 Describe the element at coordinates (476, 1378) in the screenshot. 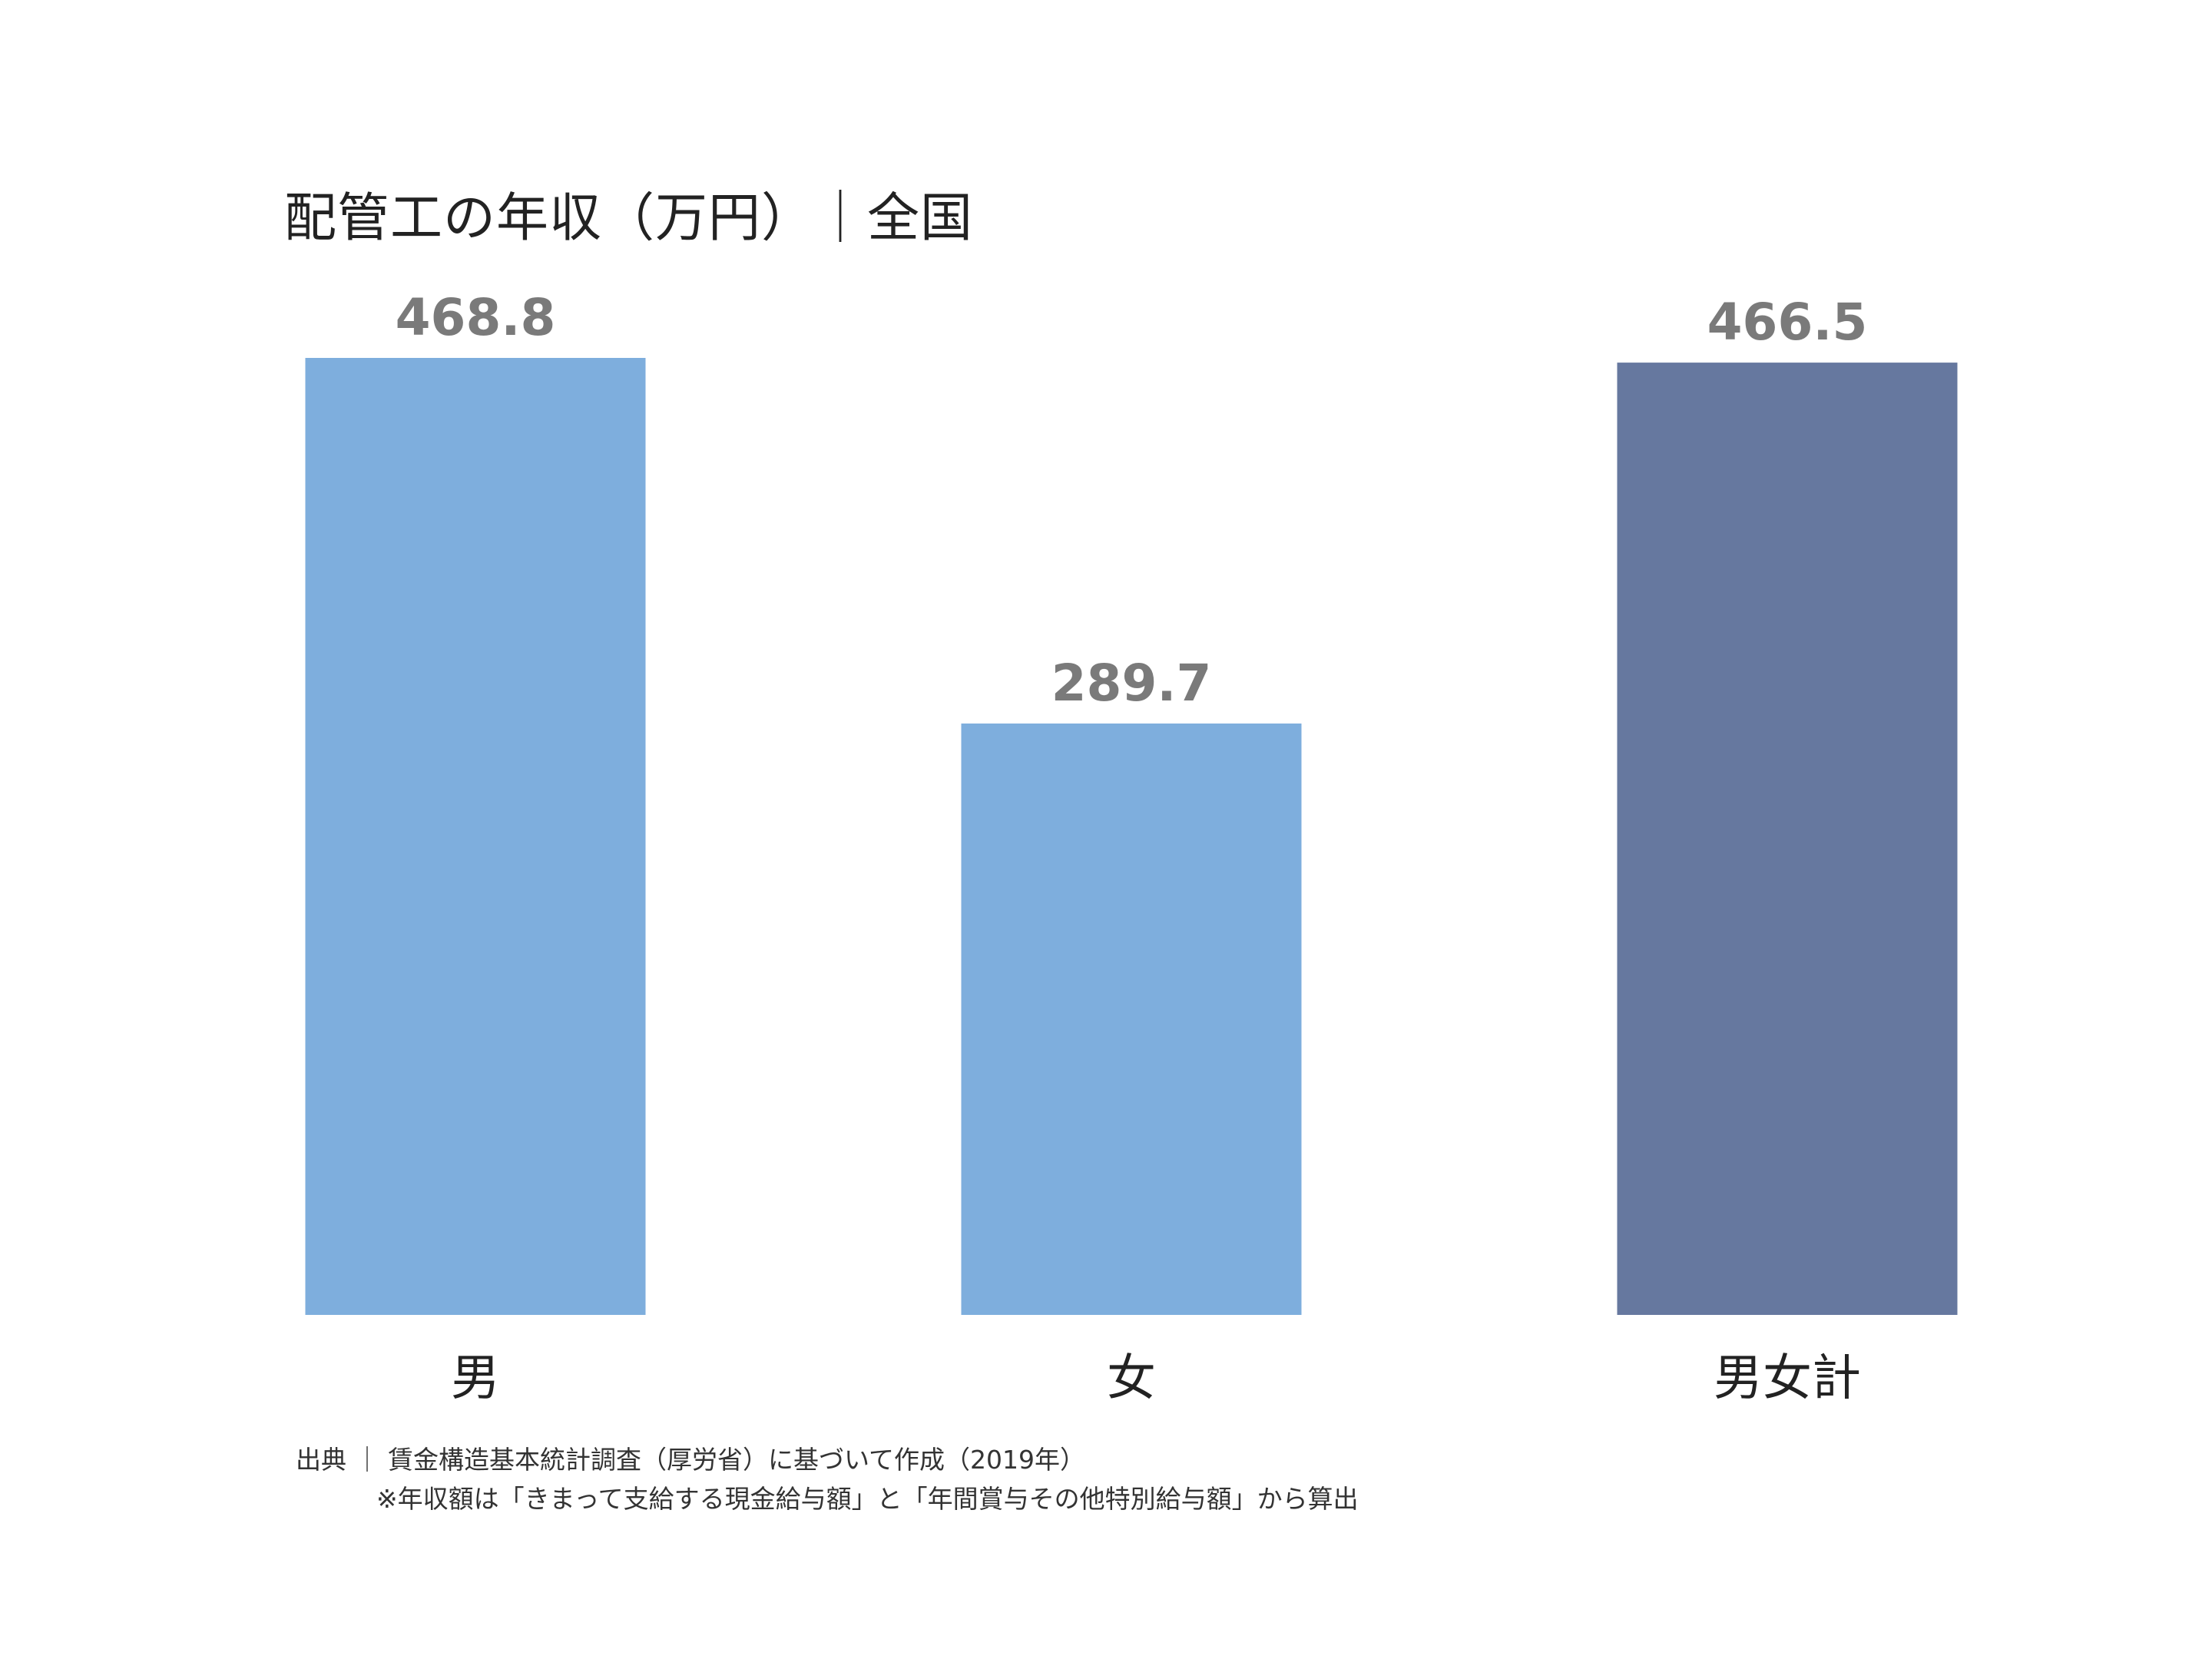

I see `category-label-1: 男` at that location.